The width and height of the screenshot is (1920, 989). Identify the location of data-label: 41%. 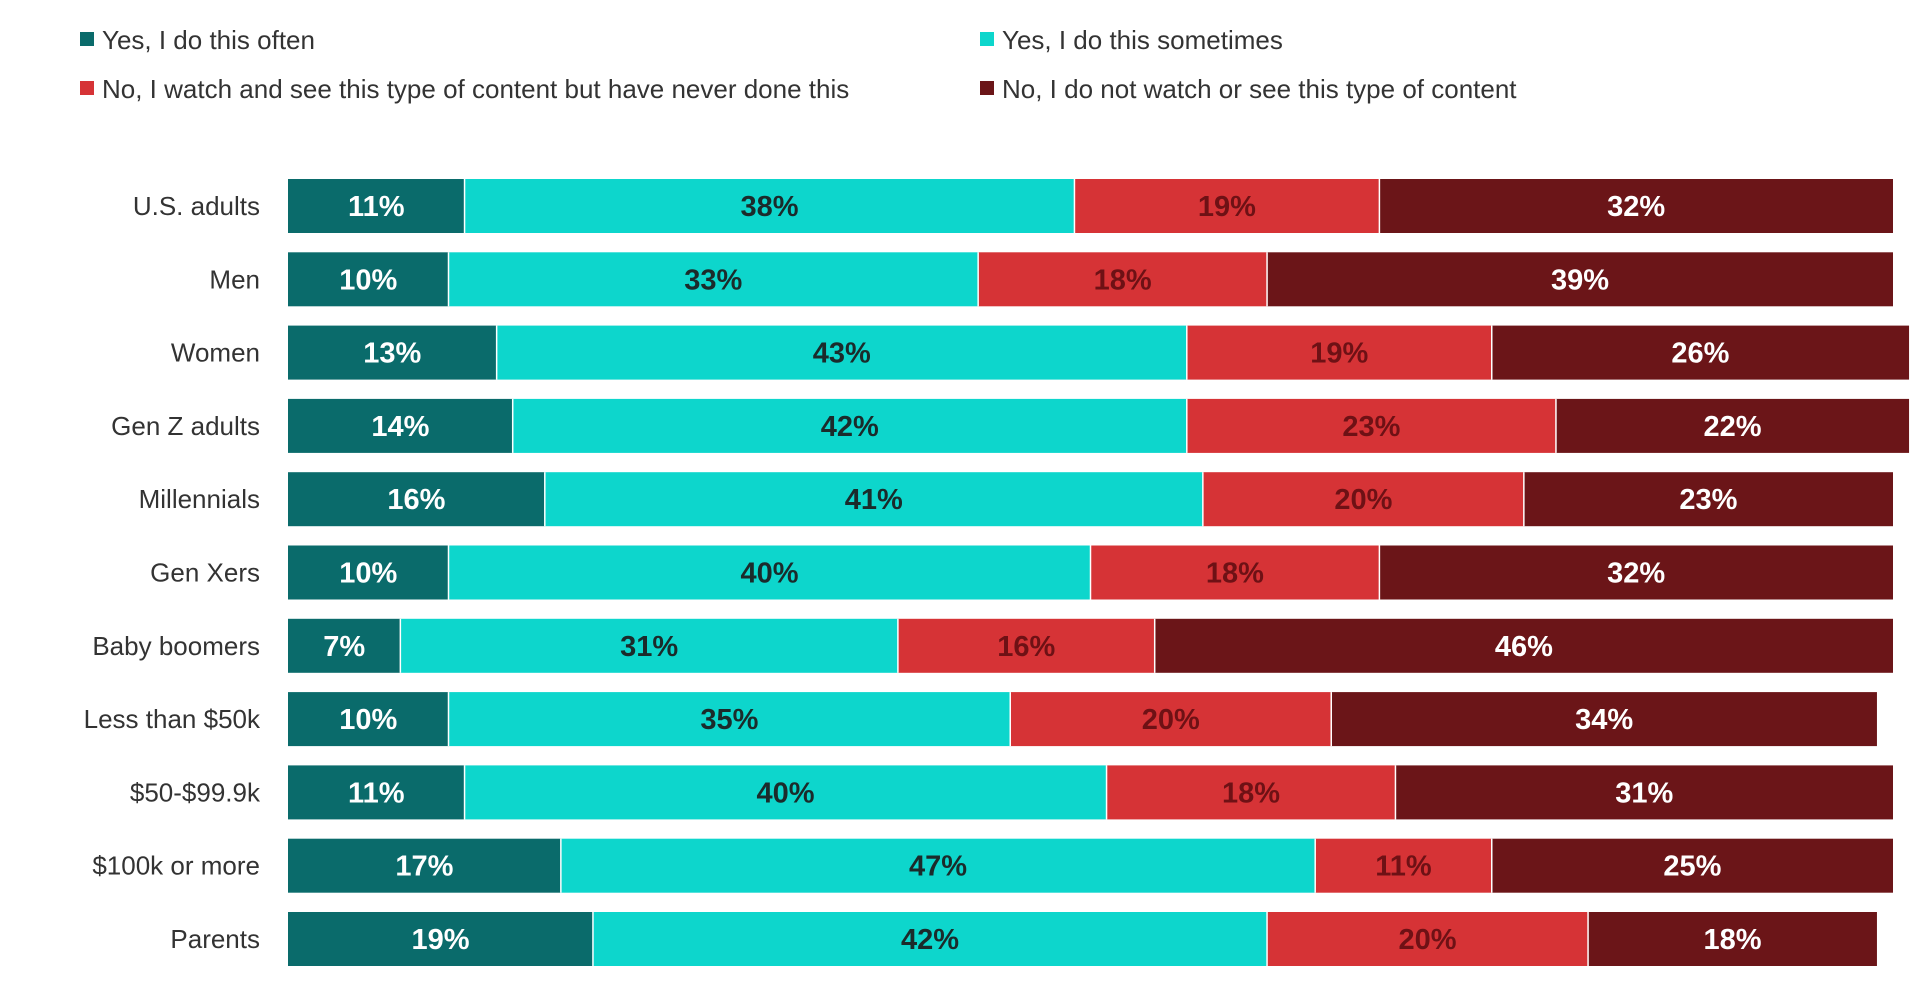
(874, 500).